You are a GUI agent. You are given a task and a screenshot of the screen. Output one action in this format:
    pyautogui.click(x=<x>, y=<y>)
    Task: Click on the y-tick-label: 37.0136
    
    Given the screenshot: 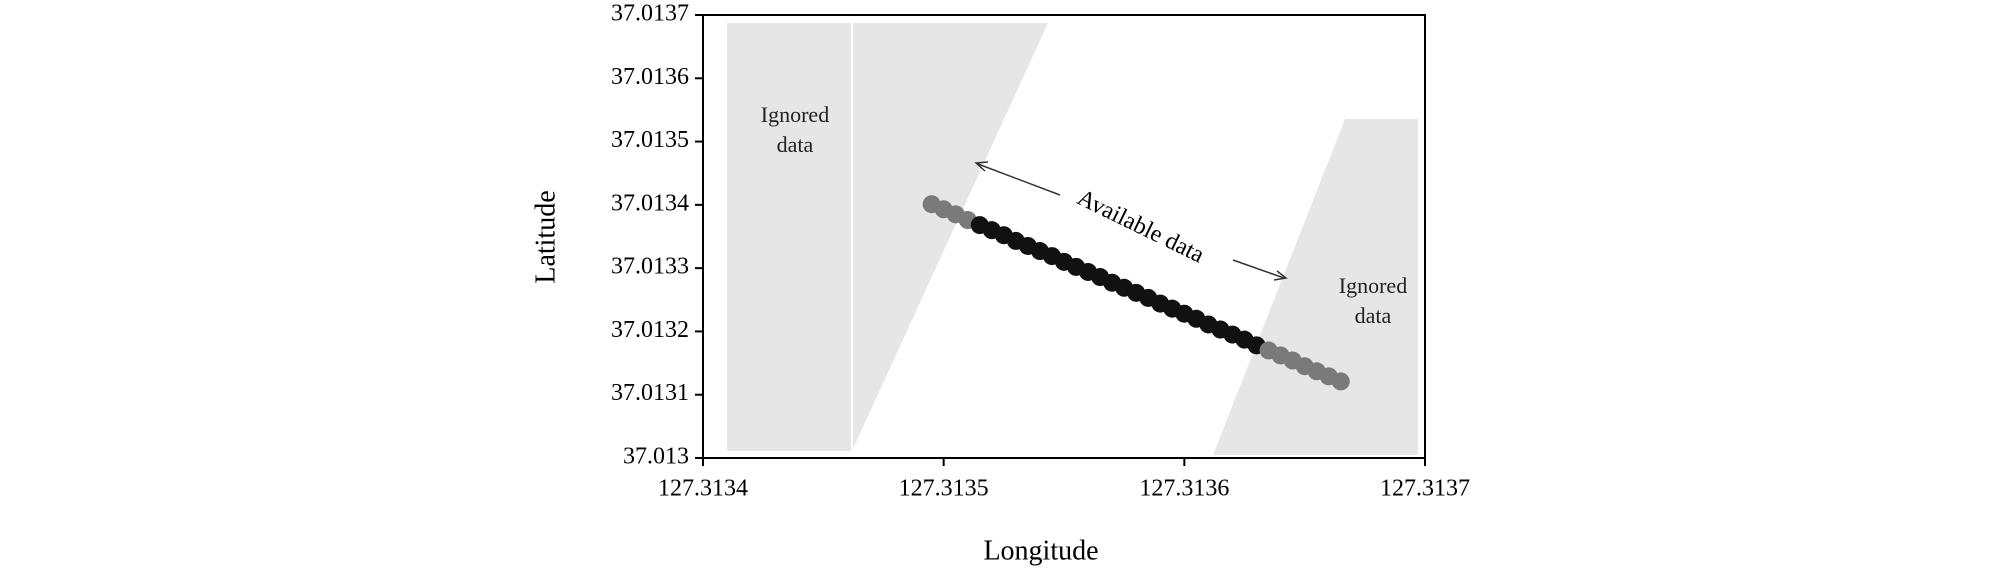 What is the action you would take?
    pyautogui.click(x=650, y=77)
    